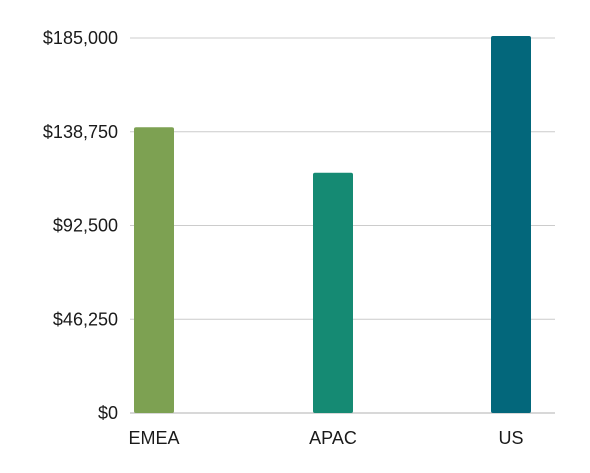 This screenshot has height=473, width=590. I want to click on bar-emea, so click(154, 270).